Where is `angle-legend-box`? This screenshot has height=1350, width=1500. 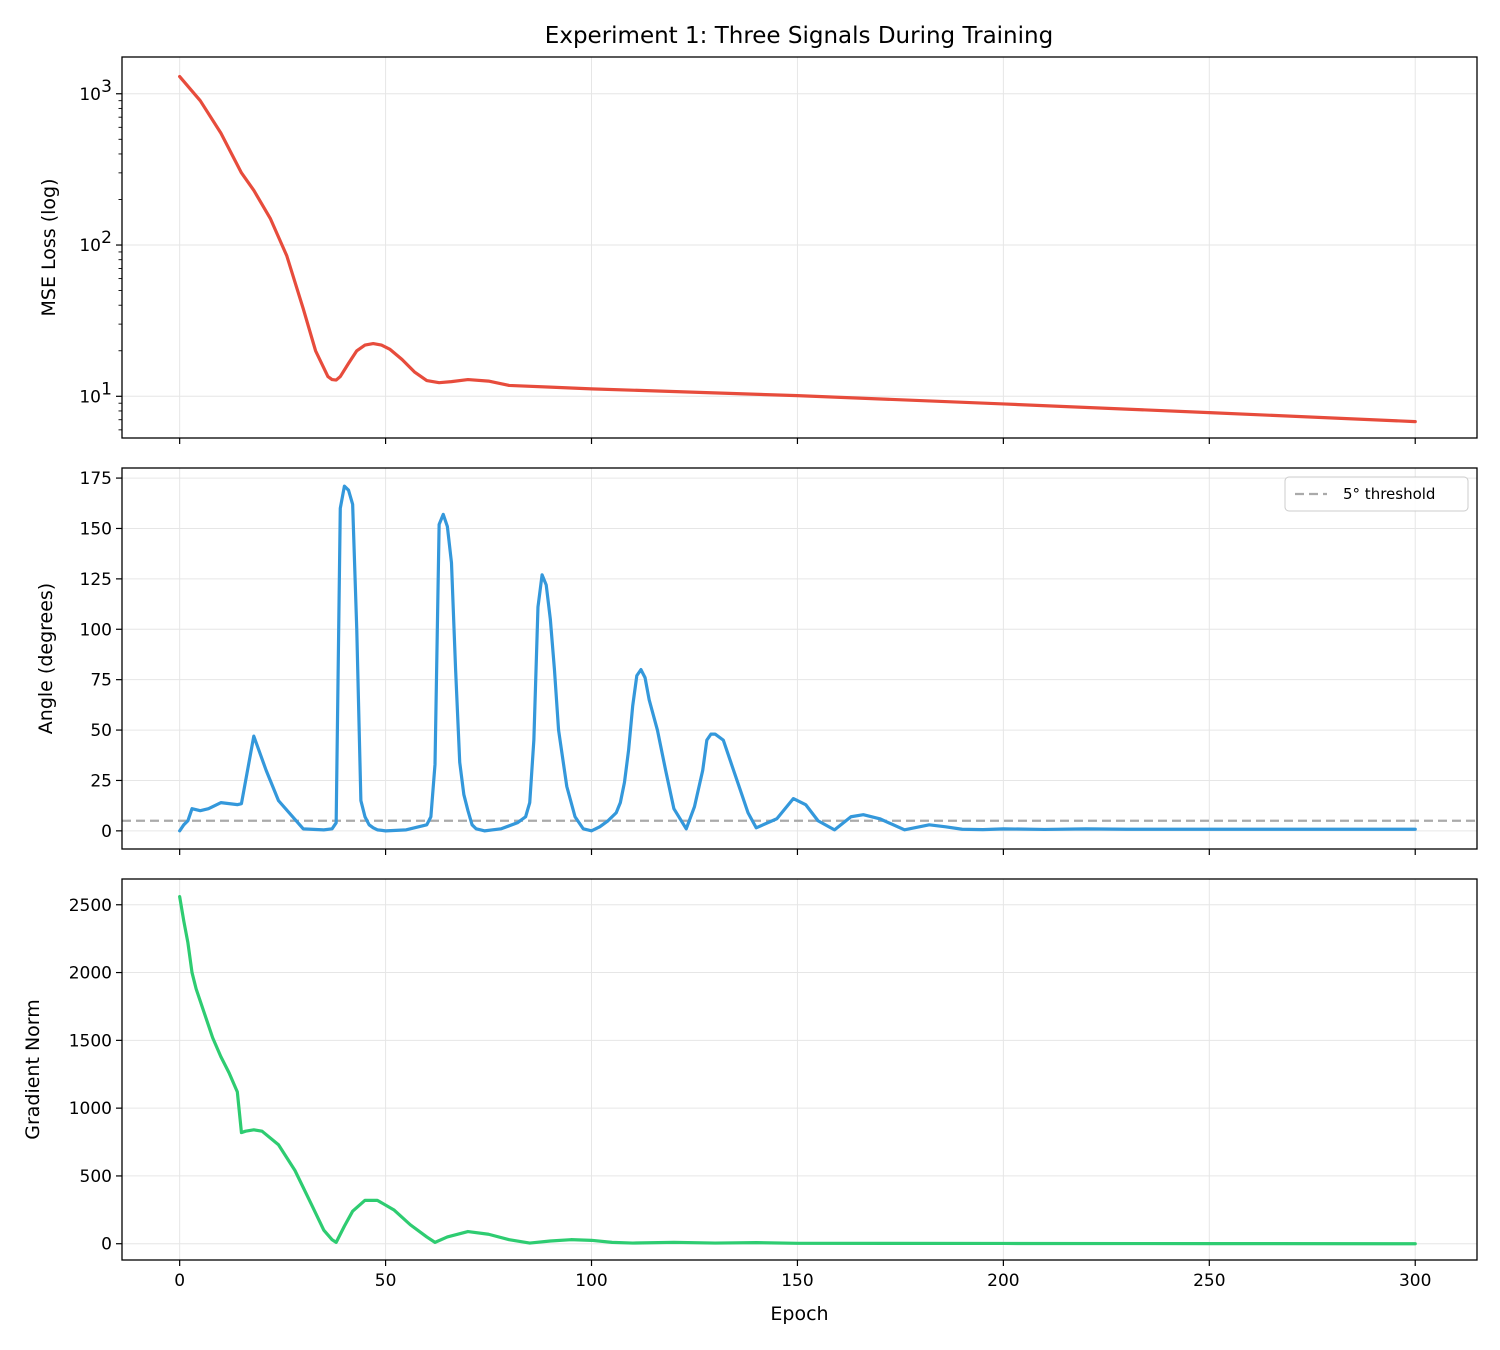 angle-legend-box is located at coordinates (1376, 494).